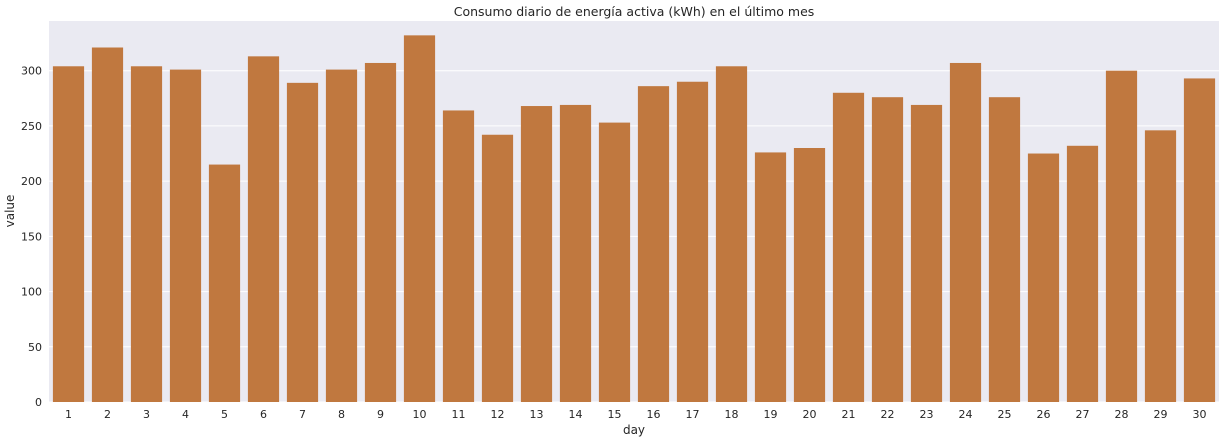 The width and height of the screenshot is (1228, 442). What do you see at coordinates (107, 414) in the screenshot?
I see `x-tick-label: 2` at bounding box center [107, 414].